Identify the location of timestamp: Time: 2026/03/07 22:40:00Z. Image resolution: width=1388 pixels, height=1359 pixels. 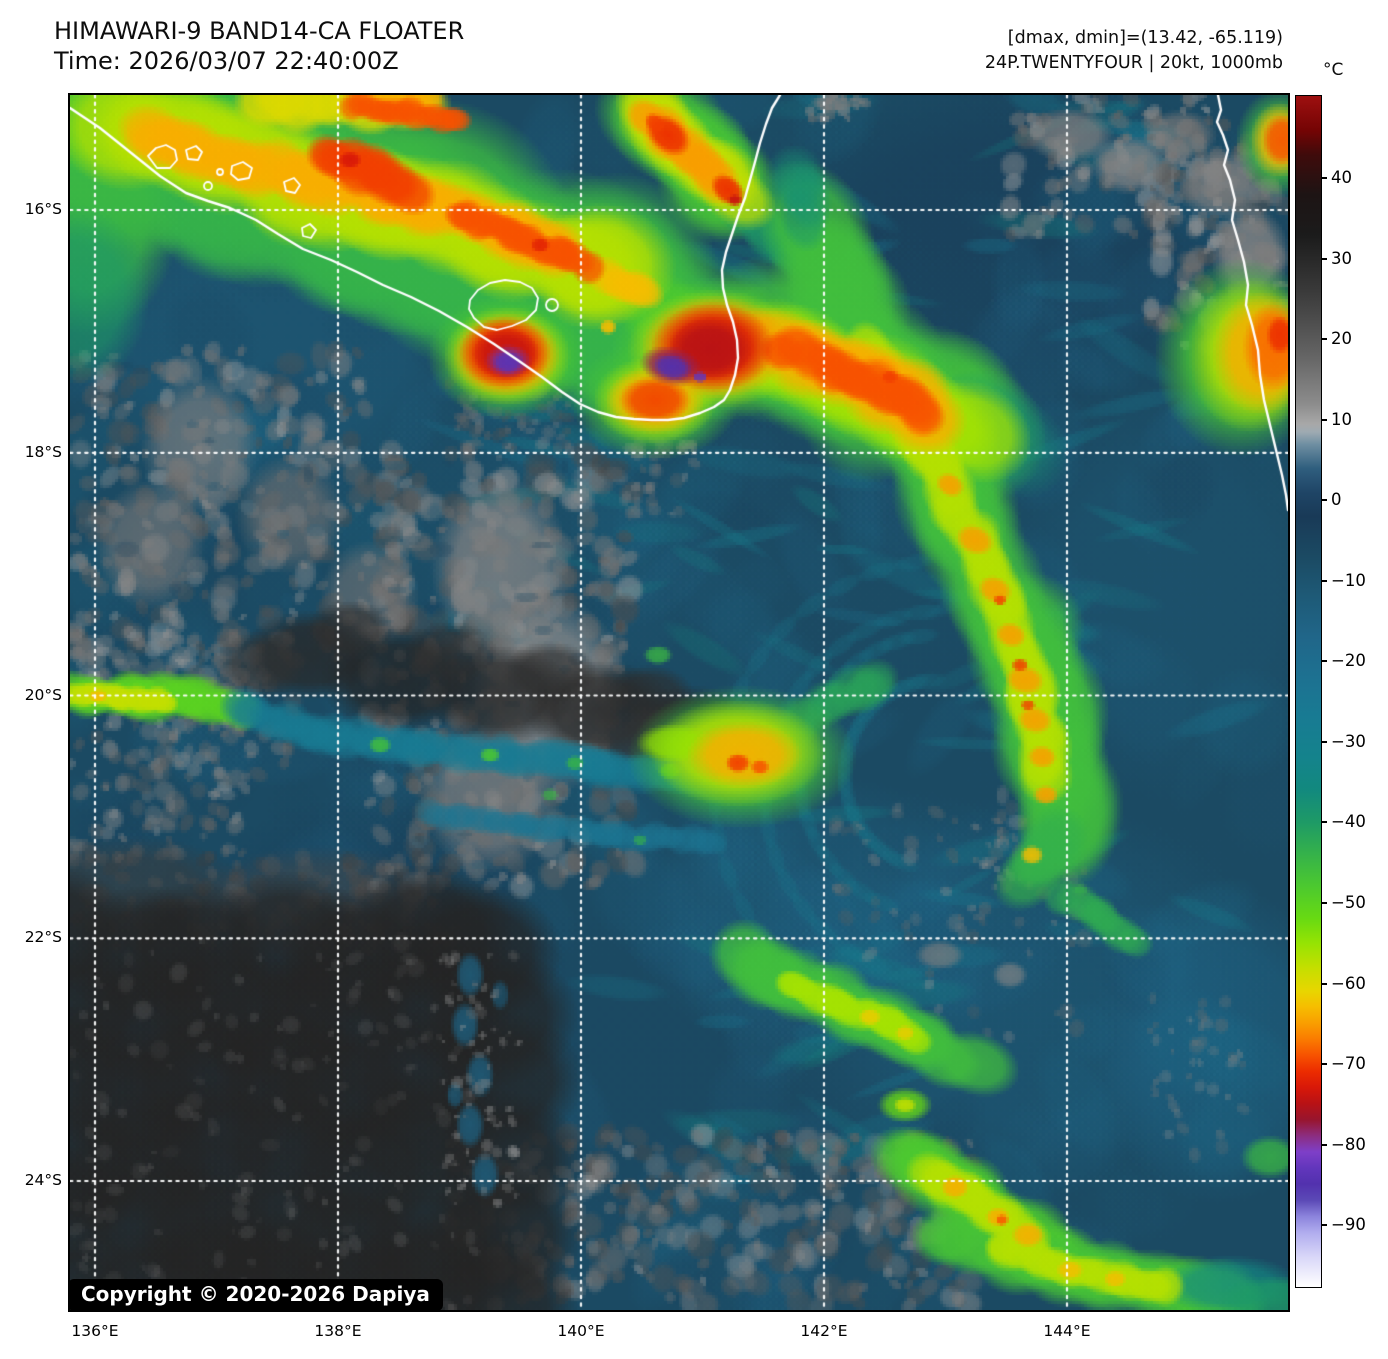
(226, 61).